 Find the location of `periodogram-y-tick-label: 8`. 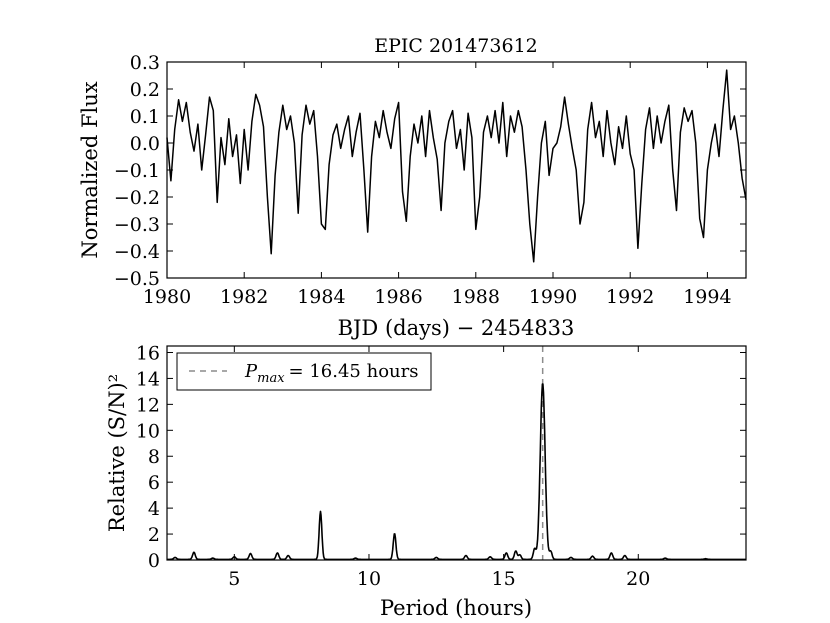

periodogram-y-tick-label: 8 is located at coordinates (154, 457).